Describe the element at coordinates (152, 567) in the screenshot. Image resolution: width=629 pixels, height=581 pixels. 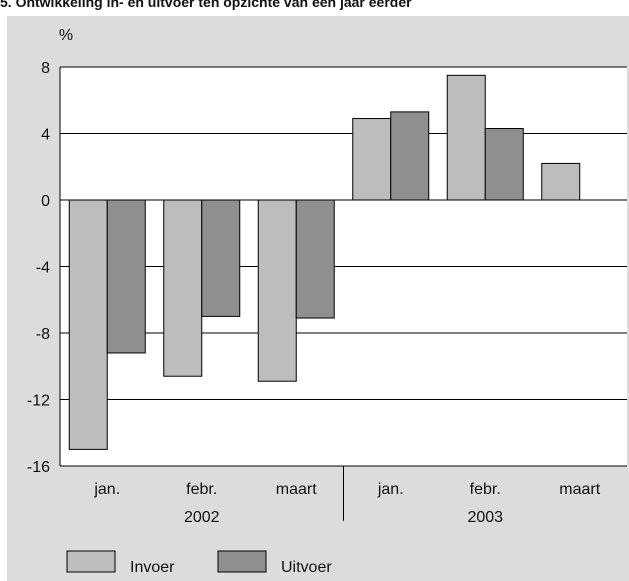
I see `legend-label: Invoer` at that location.